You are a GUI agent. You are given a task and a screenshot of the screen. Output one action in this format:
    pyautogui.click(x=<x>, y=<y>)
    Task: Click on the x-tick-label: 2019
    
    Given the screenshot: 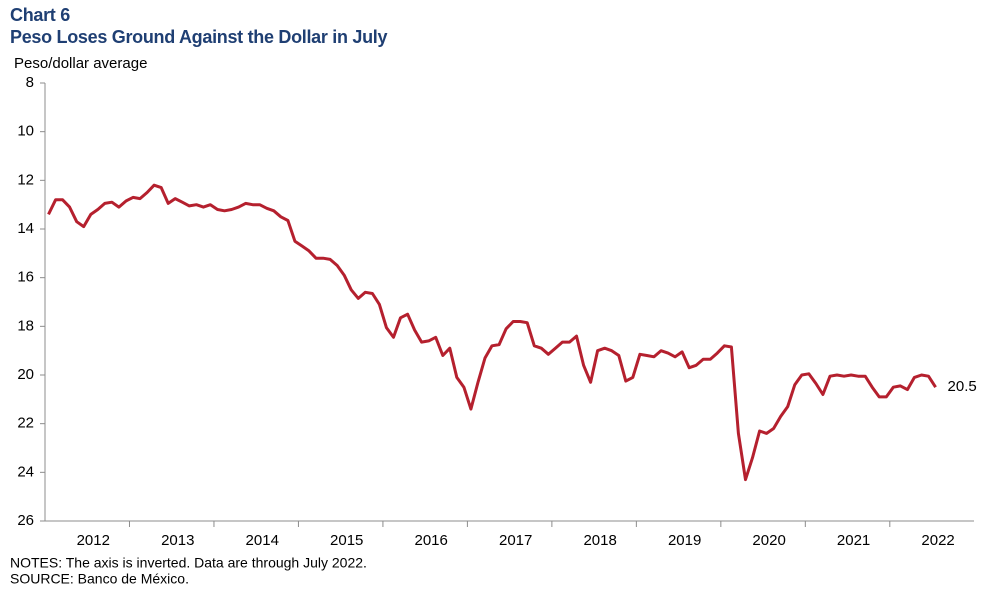 What is the action you would take?
    pyautogui.click(x=684, y=540)
    